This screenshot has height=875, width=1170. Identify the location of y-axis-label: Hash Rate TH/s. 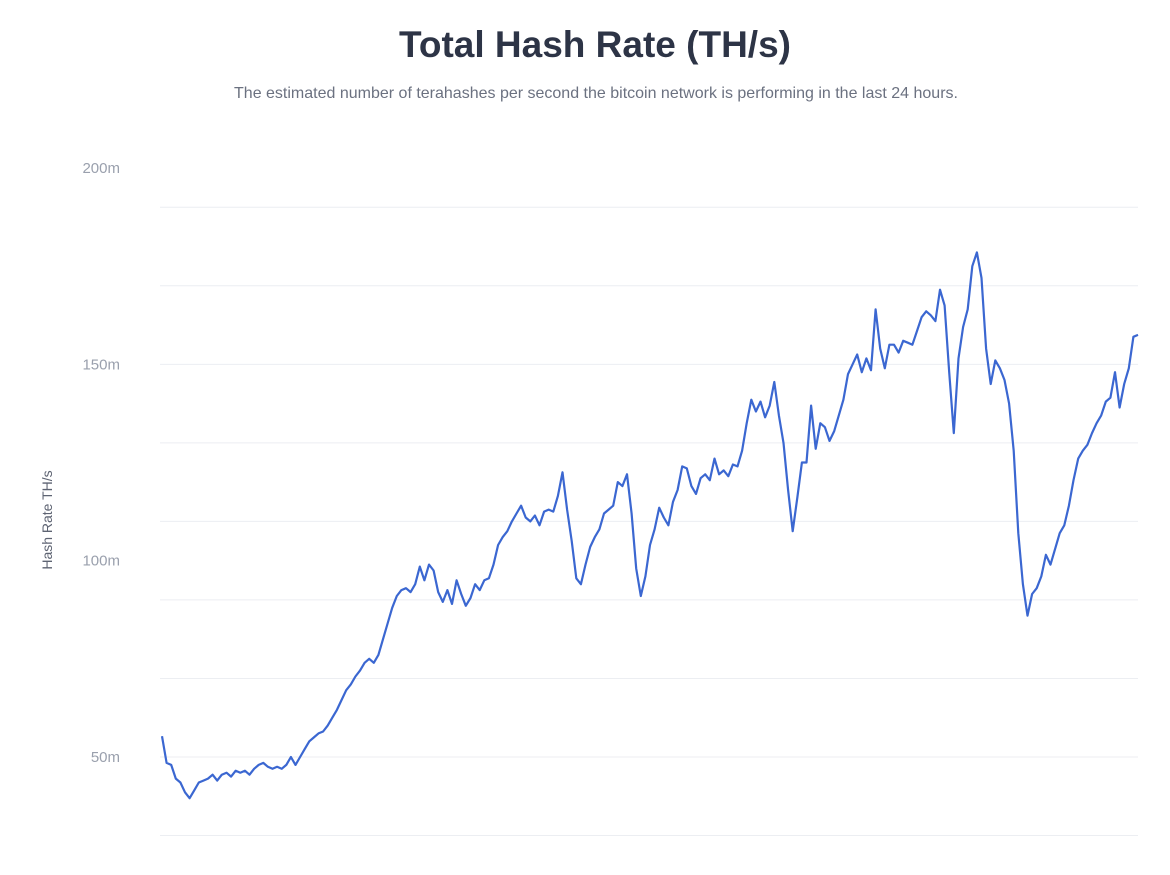
(47, 519).